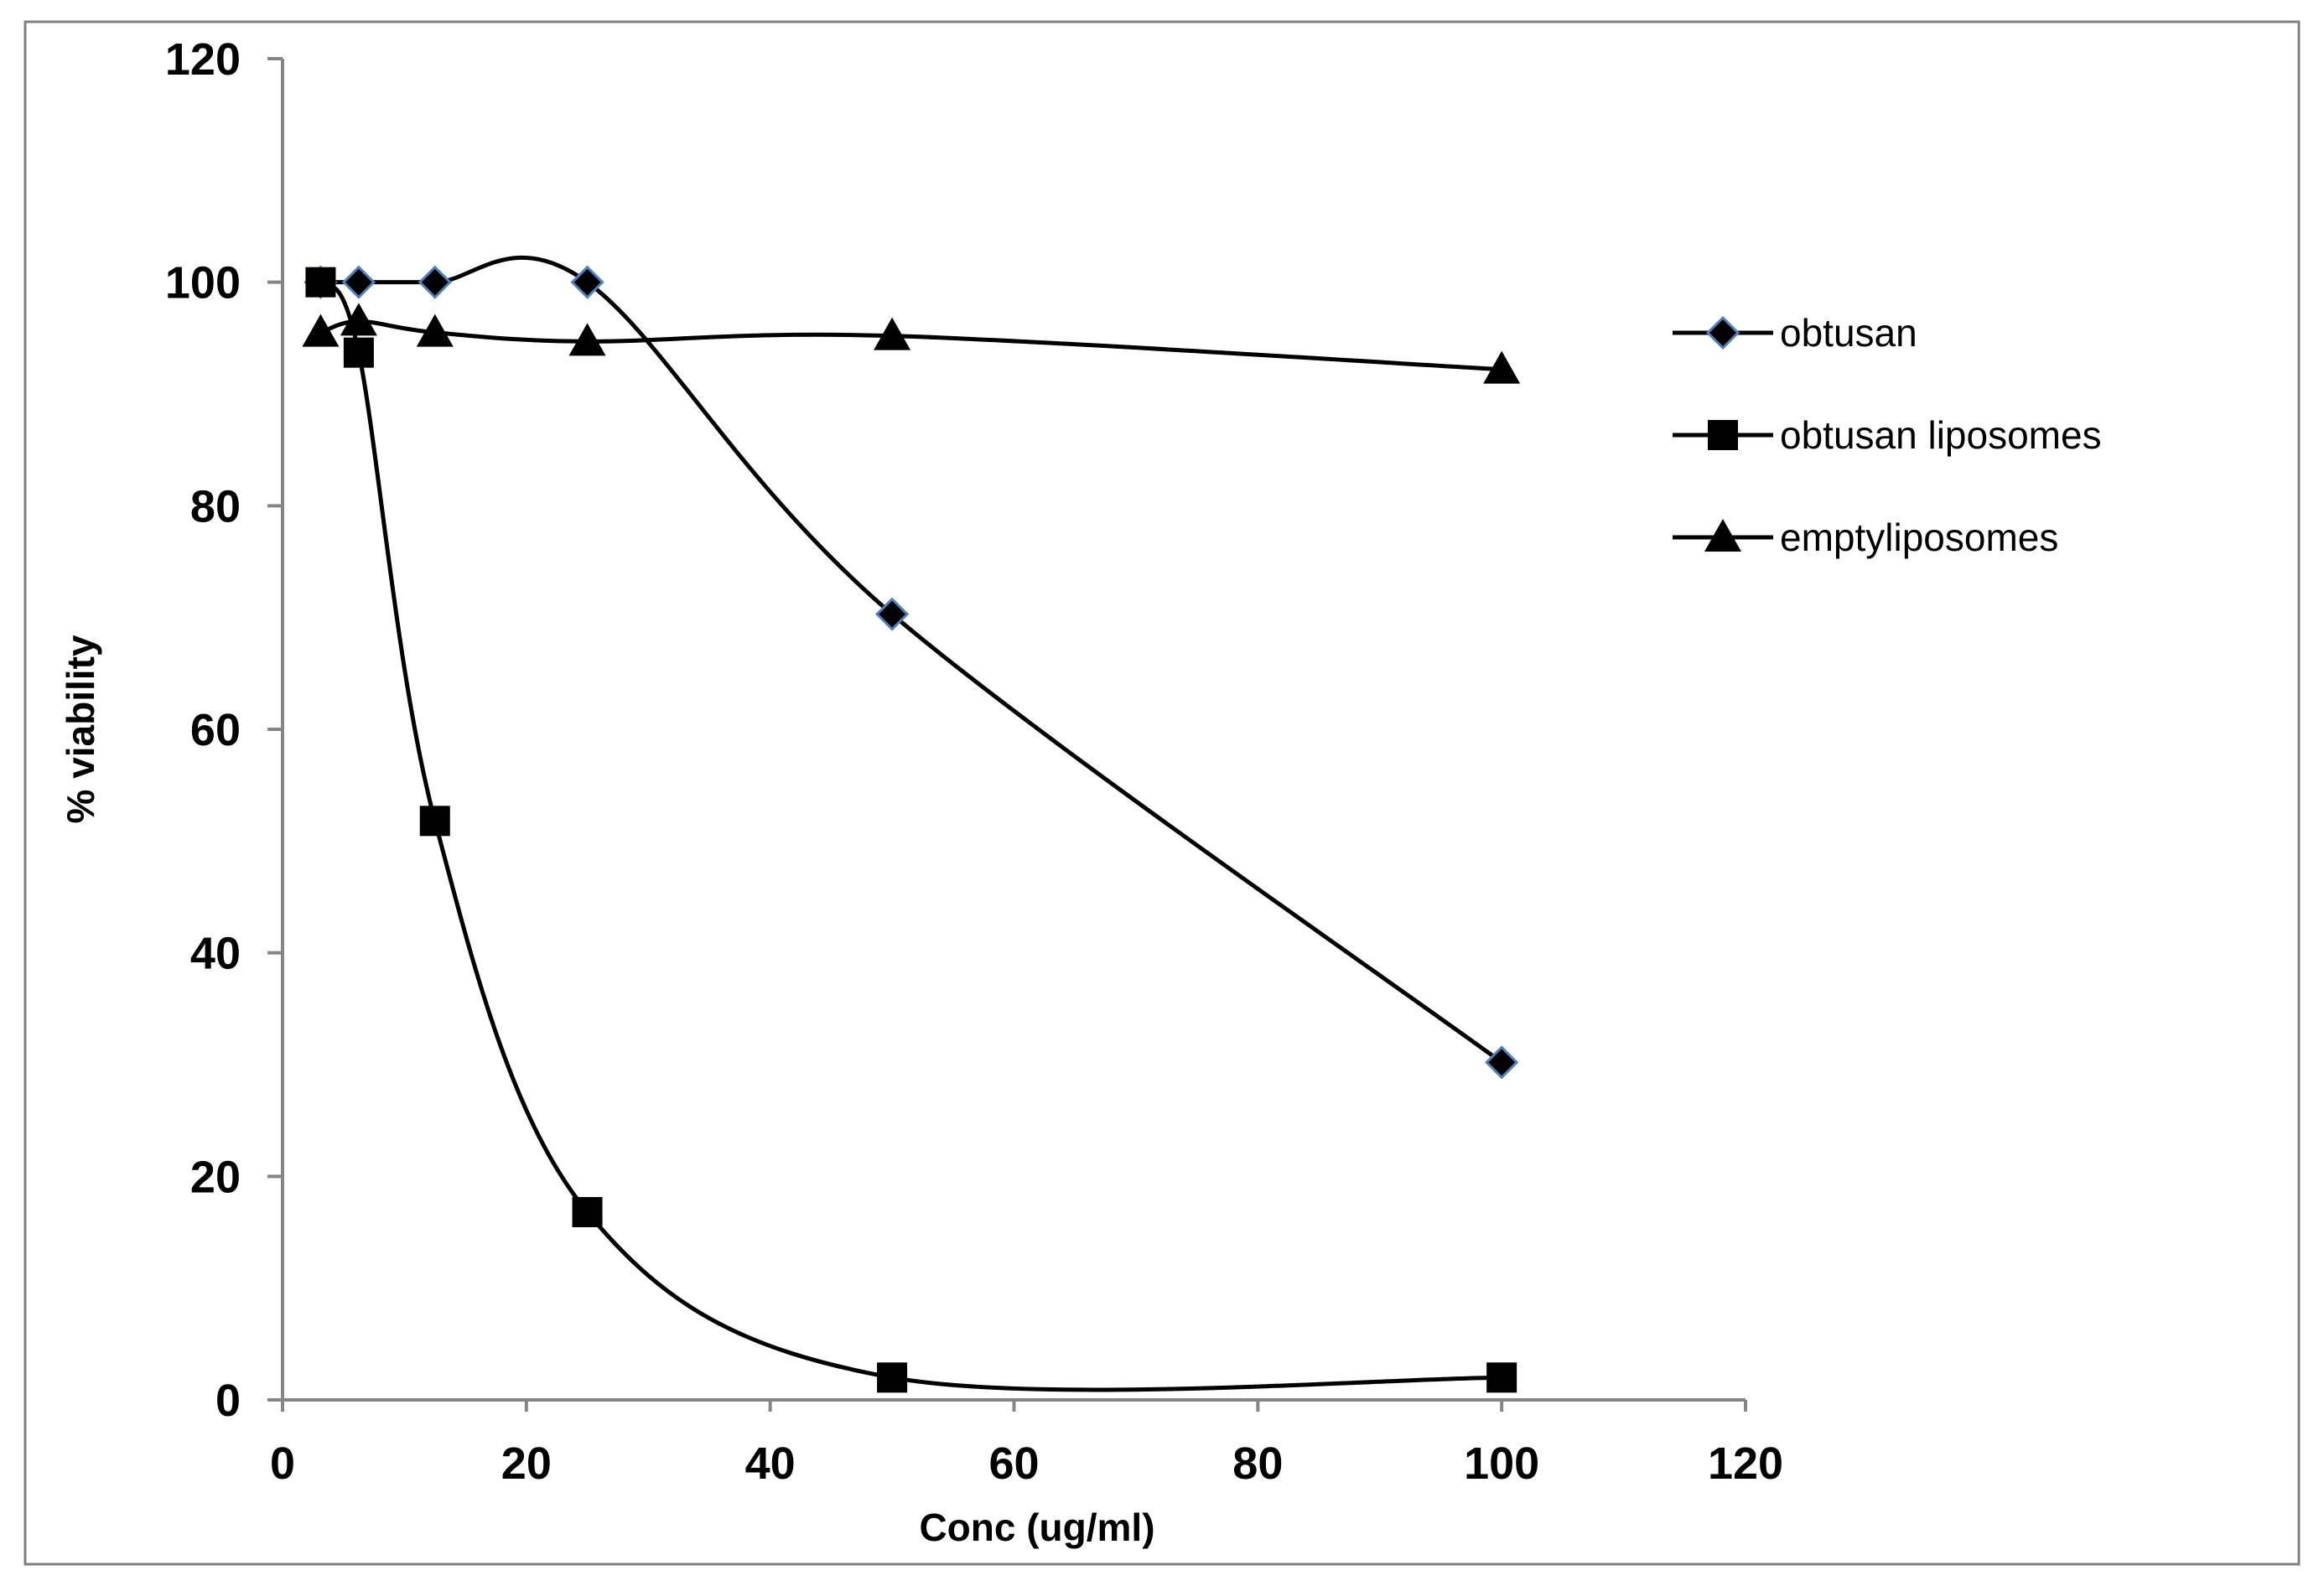  I want to click on series-line, so click(910, 345).